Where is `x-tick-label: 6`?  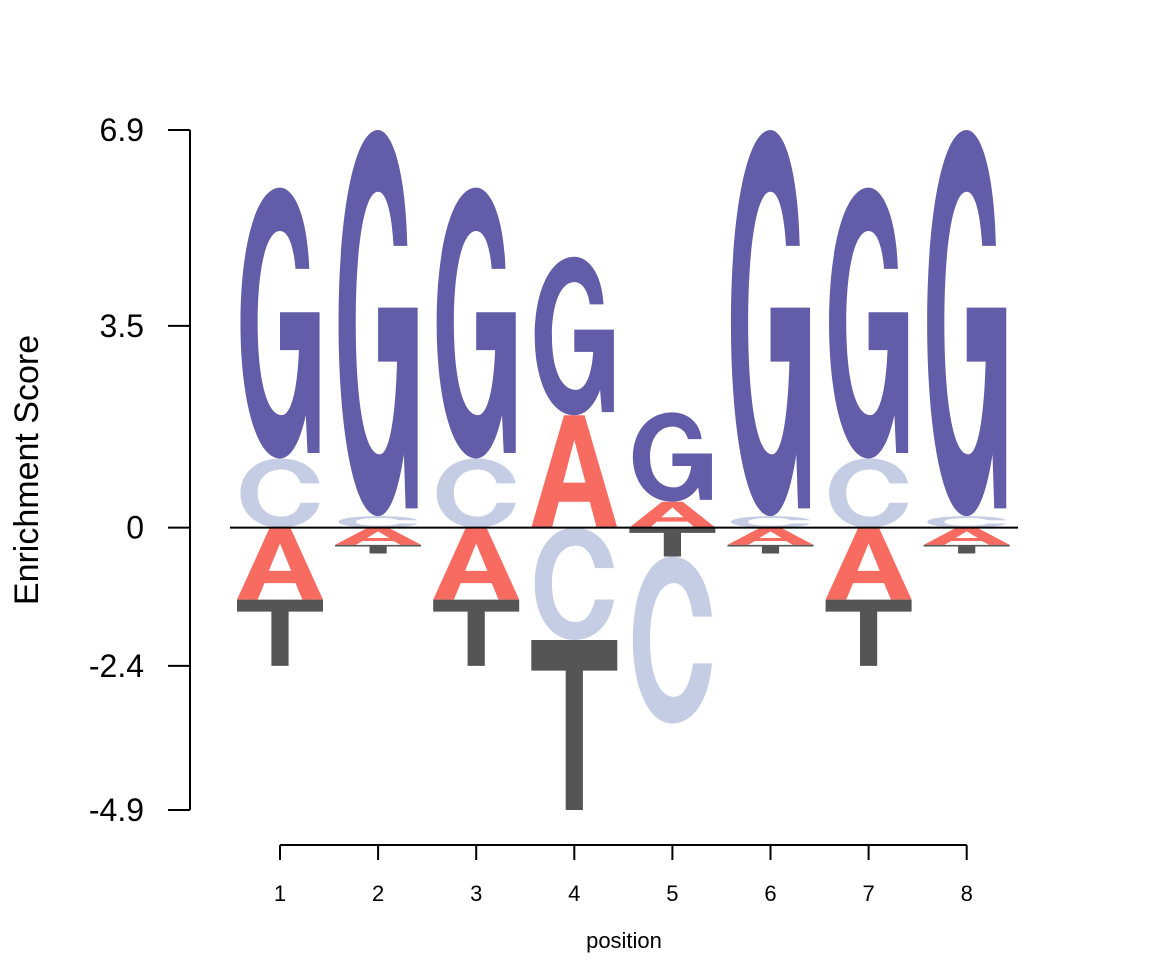
x-tick-label: 6 is located at coordinates (770, 893).